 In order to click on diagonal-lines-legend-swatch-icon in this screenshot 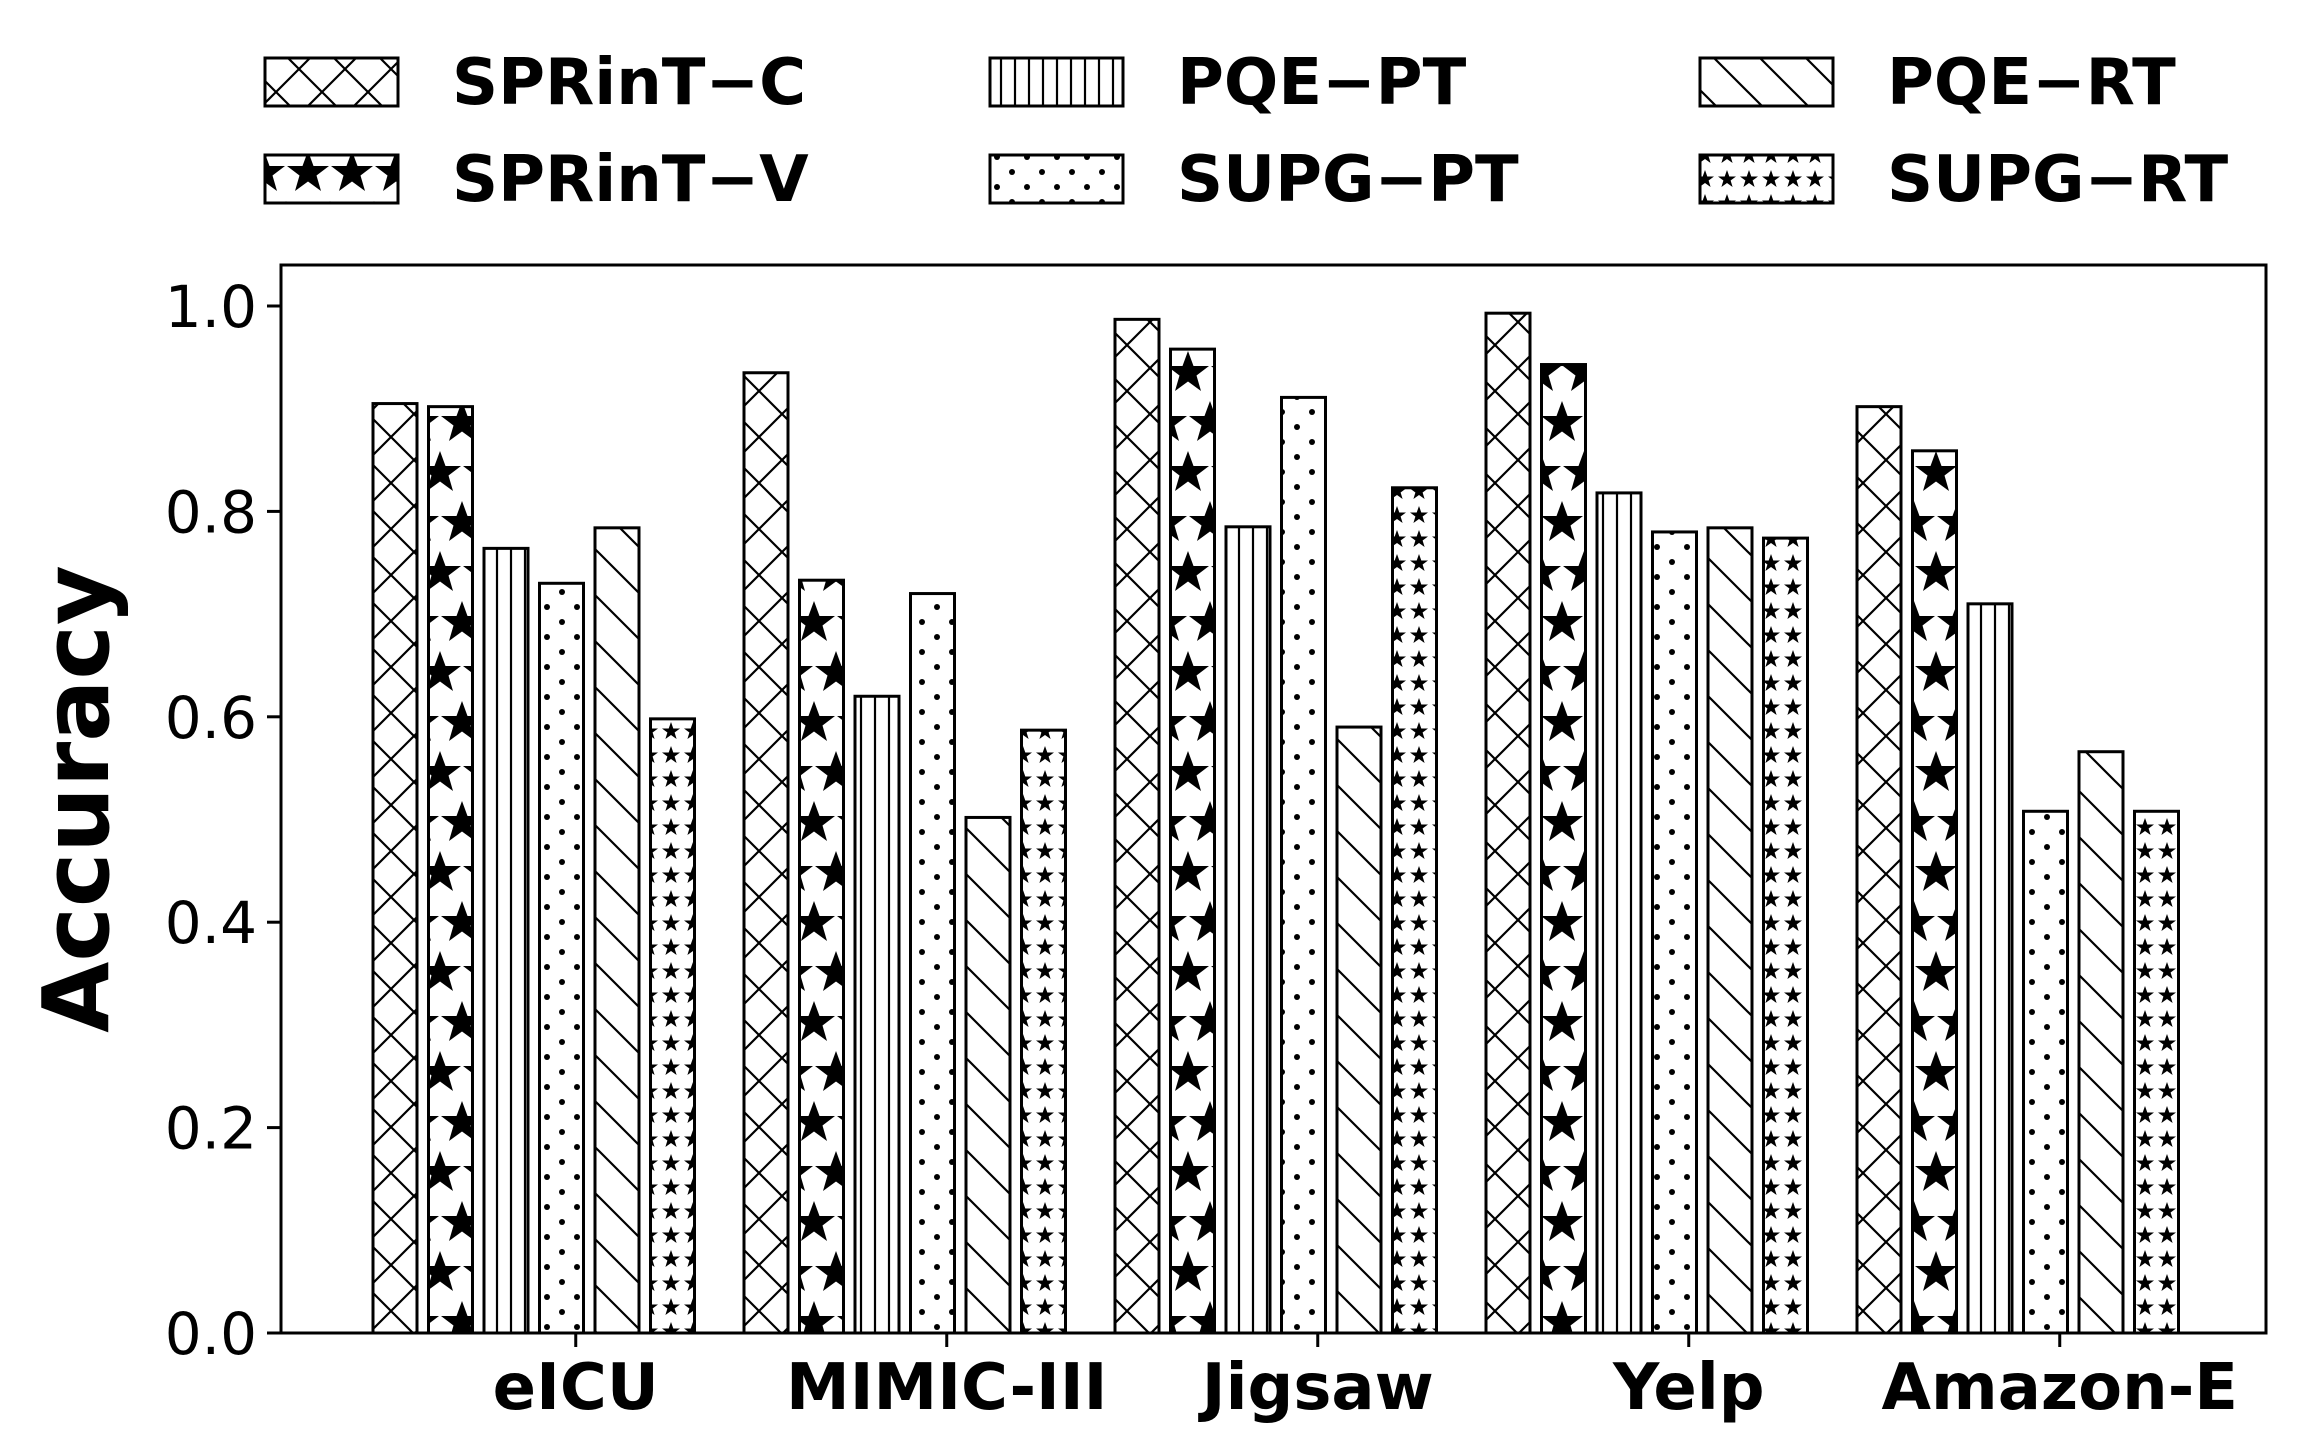, I will do `click(1766, 82)`.